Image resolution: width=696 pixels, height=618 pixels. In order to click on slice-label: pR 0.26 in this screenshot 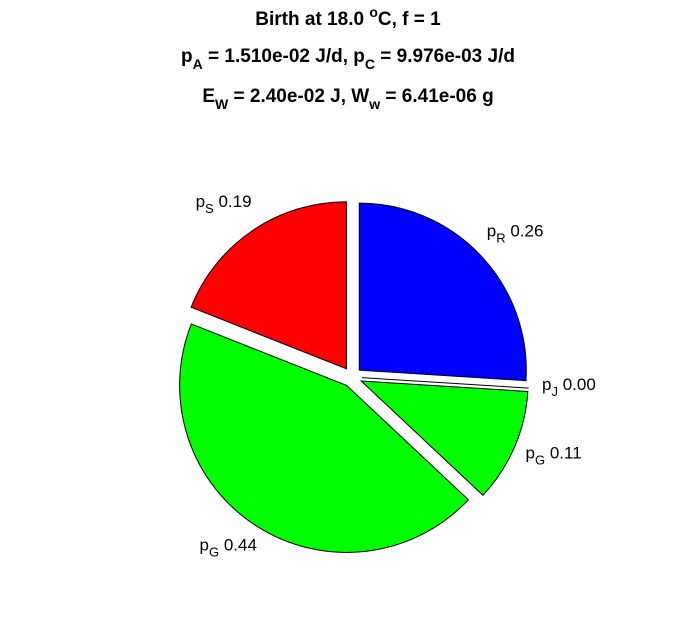, I will do `click(515, 233)`.